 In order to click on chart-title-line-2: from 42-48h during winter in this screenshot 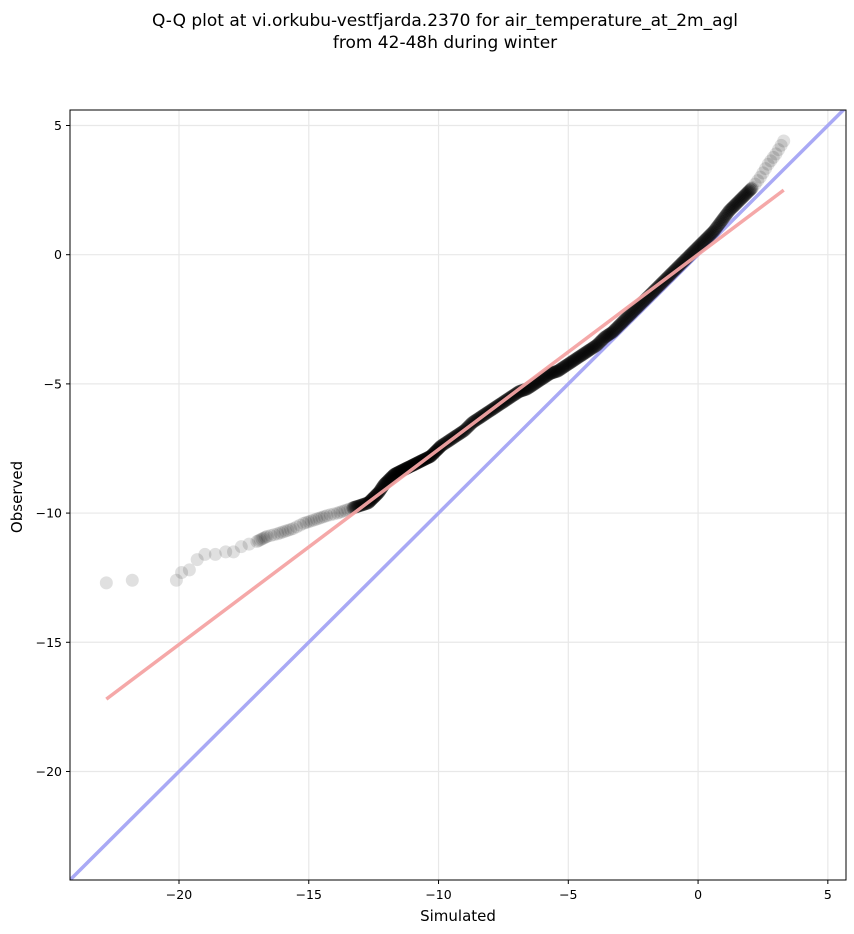, I will do `click(445, 43)`.